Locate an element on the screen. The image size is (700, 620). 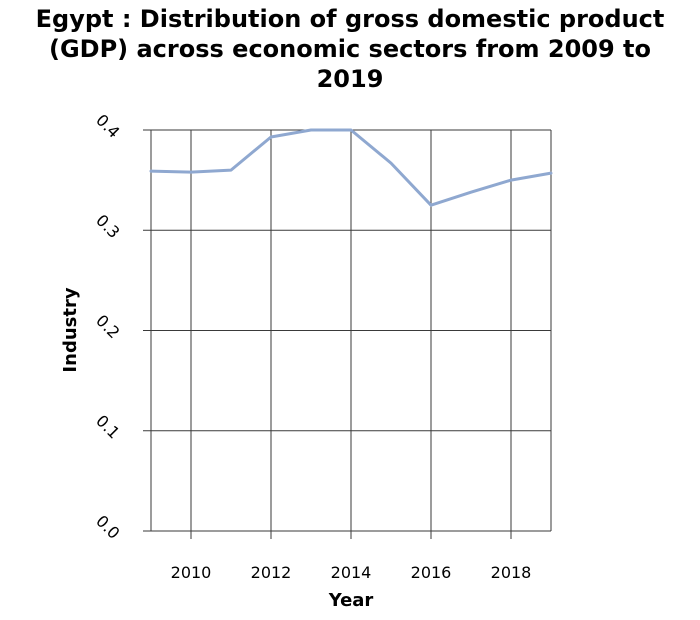
y-tick-label: 0.2 is located at coordinates (107, 326).